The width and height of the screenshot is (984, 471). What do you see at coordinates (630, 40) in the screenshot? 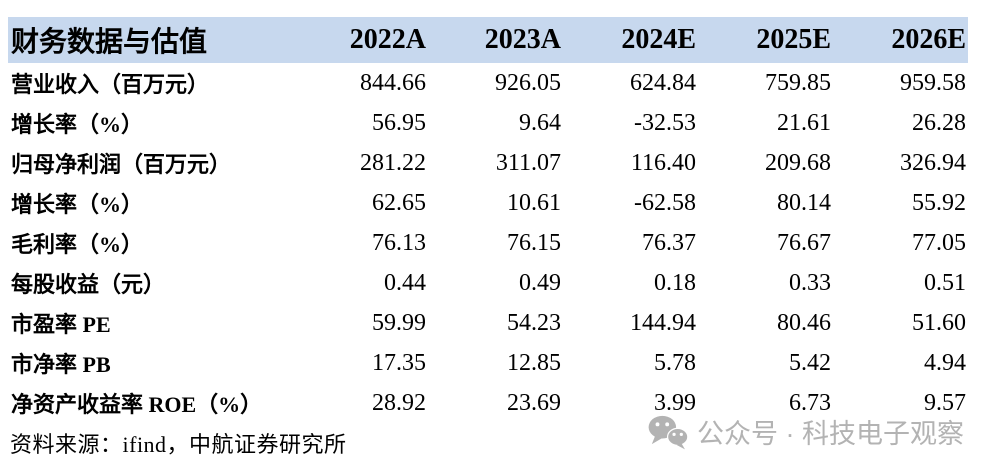
I see `col-header-2024e: 2024E` at bounding box center [630, 40].